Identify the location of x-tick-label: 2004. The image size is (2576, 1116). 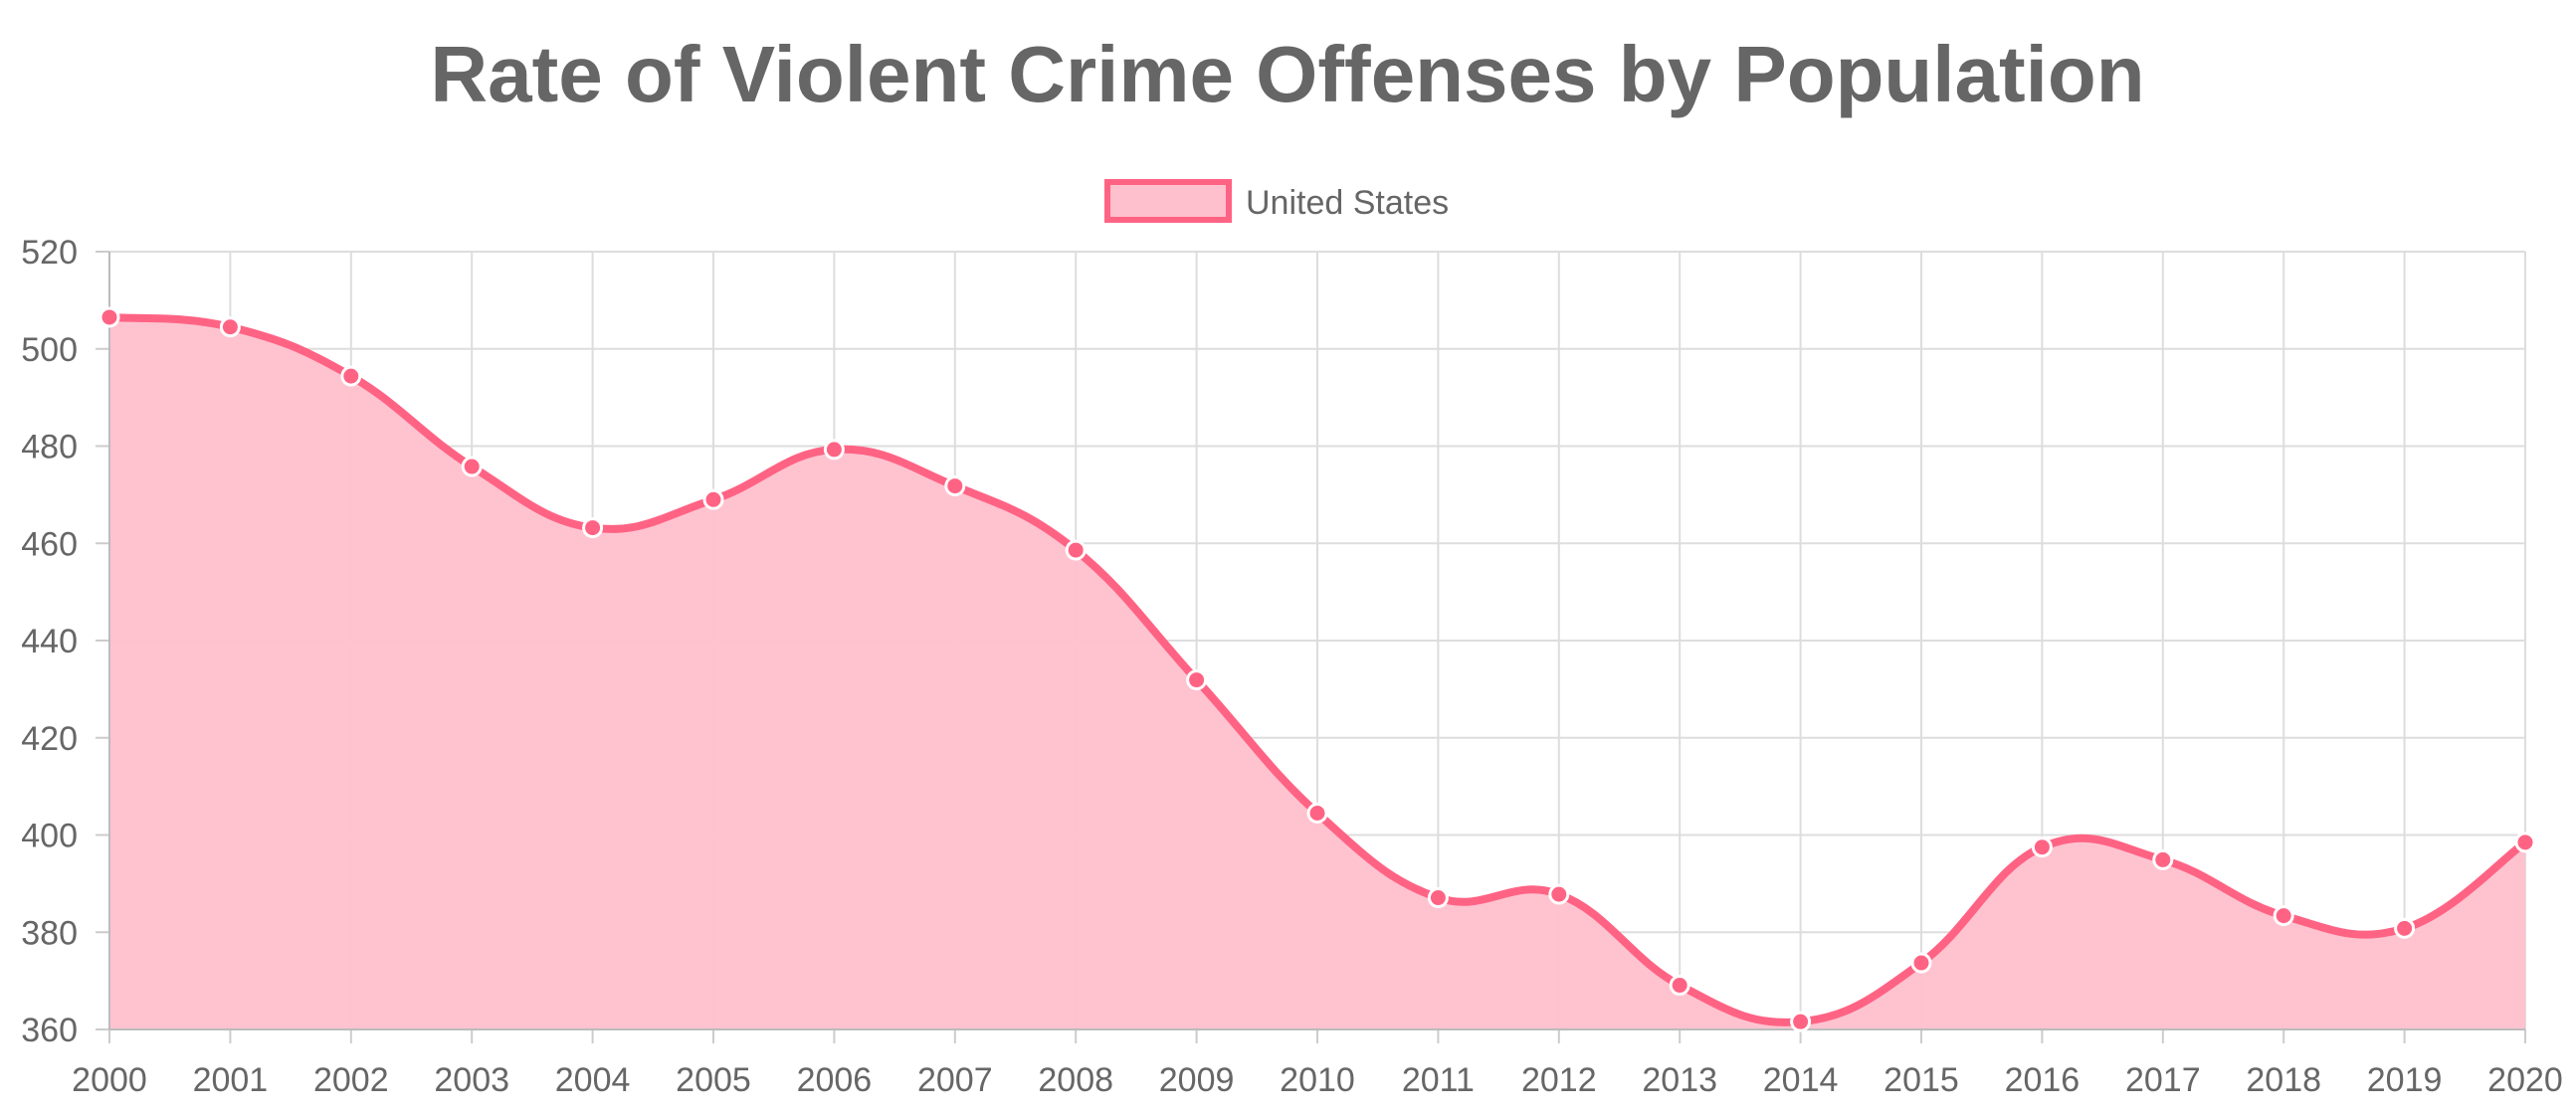
(593, 1080).